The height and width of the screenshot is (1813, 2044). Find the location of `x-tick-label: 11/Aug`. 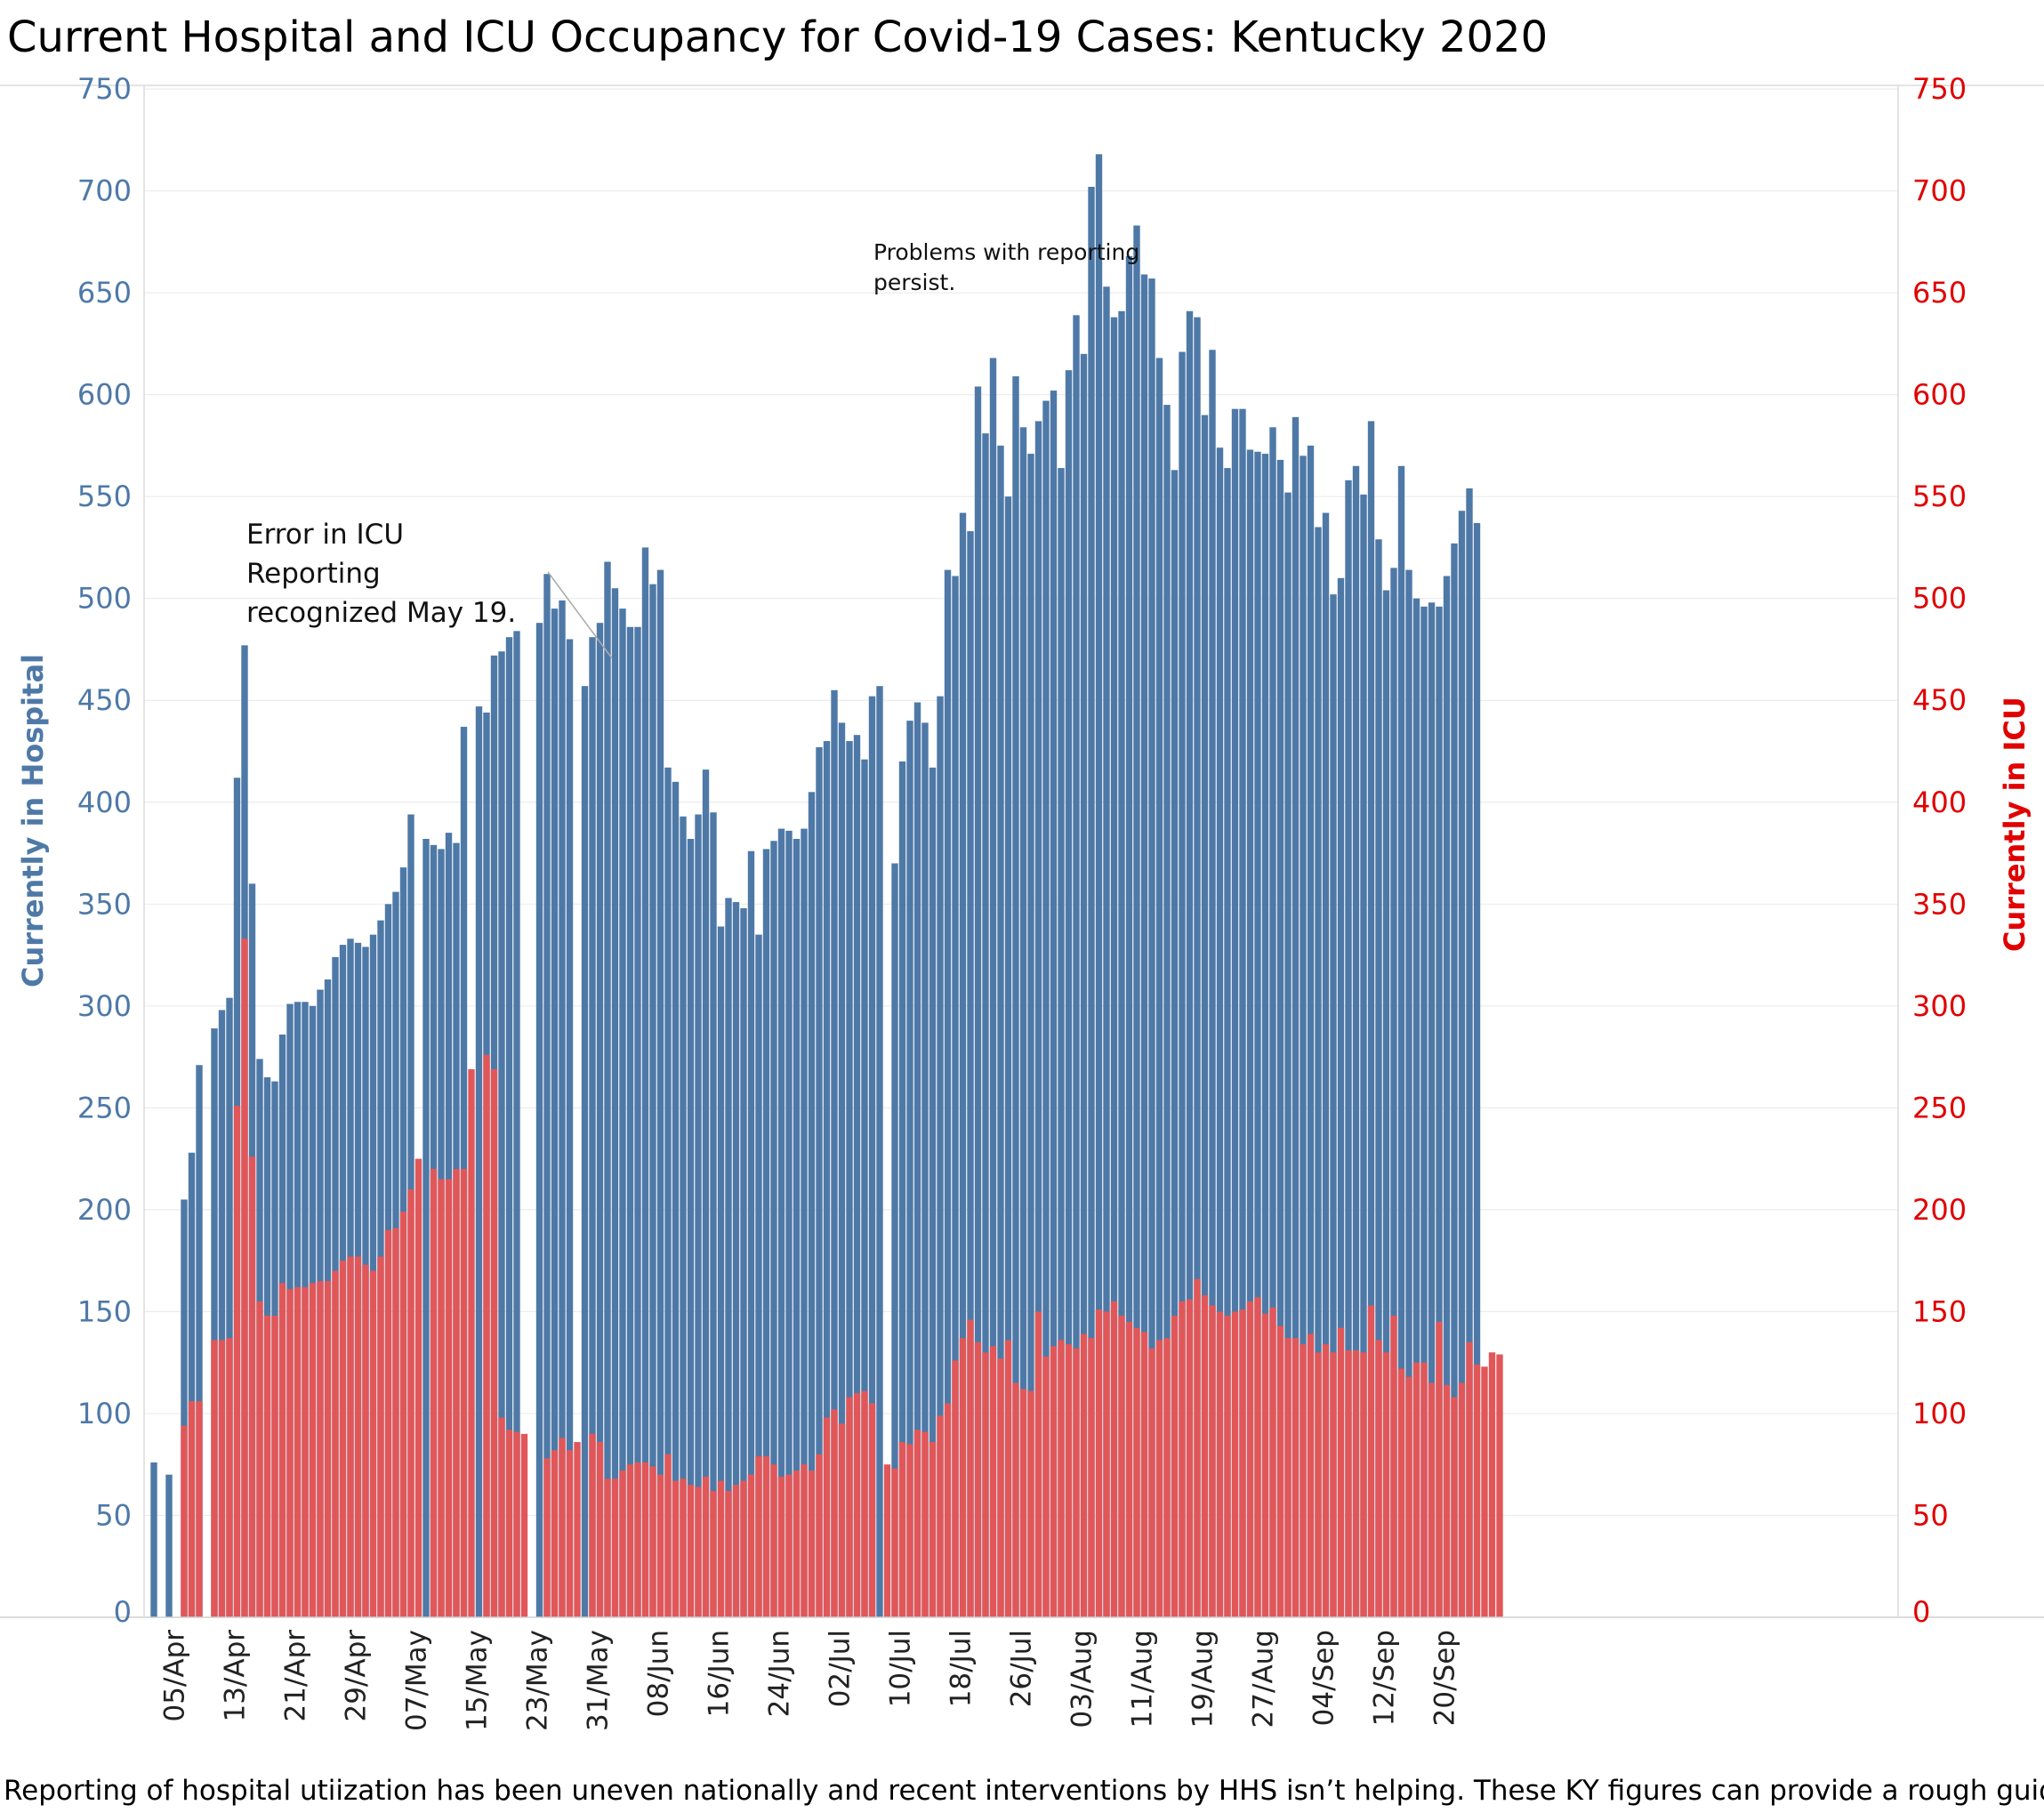

x-tick-label: 11/Aug is located at coordinates (1143, 1679).